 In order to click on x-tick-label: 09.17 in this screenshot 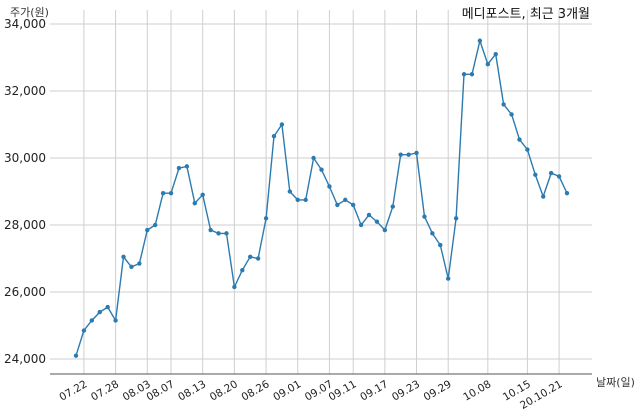, I will do `click(374, 390)`.